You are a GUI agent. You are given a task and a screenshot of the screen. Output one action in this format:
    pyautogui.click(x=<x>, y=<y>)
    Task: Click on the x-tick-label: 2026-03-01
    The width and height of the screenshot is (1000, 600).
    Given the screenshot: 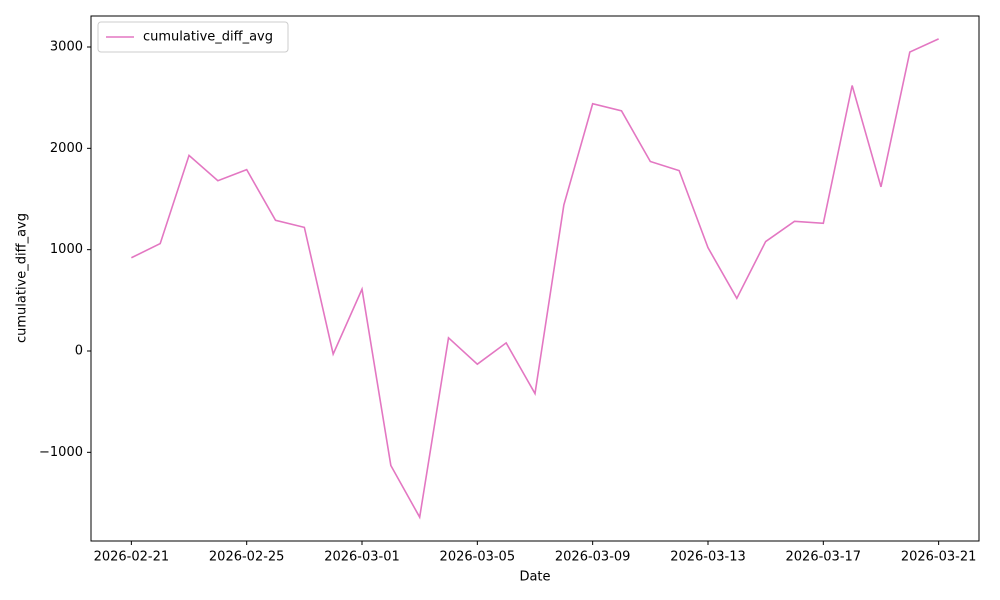 What is the action you would take?
    pyautogui.click(x=362, y=557)
    